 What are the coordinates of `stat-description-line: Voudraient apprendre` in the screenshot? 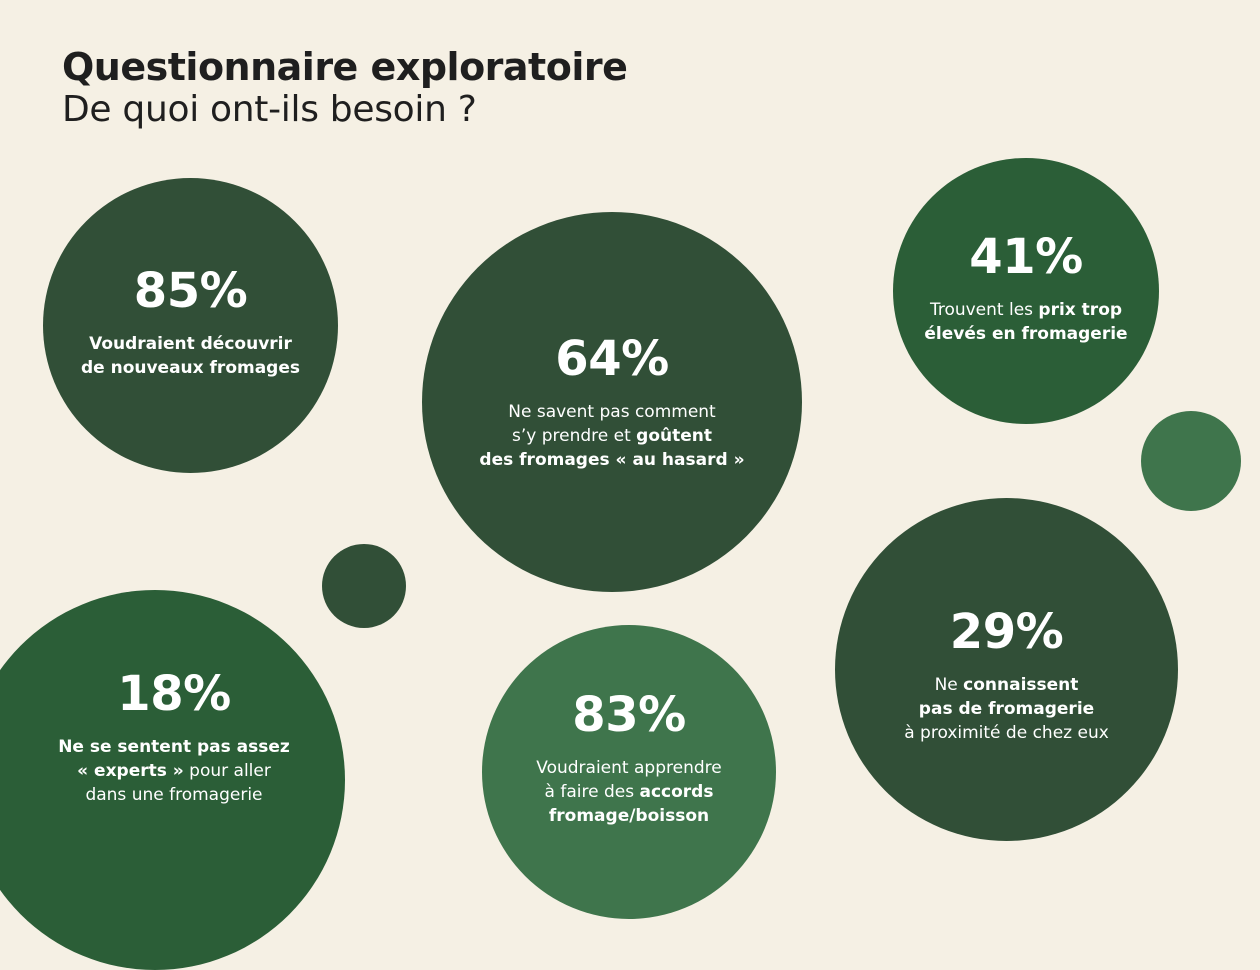 It's located at (628, 768).